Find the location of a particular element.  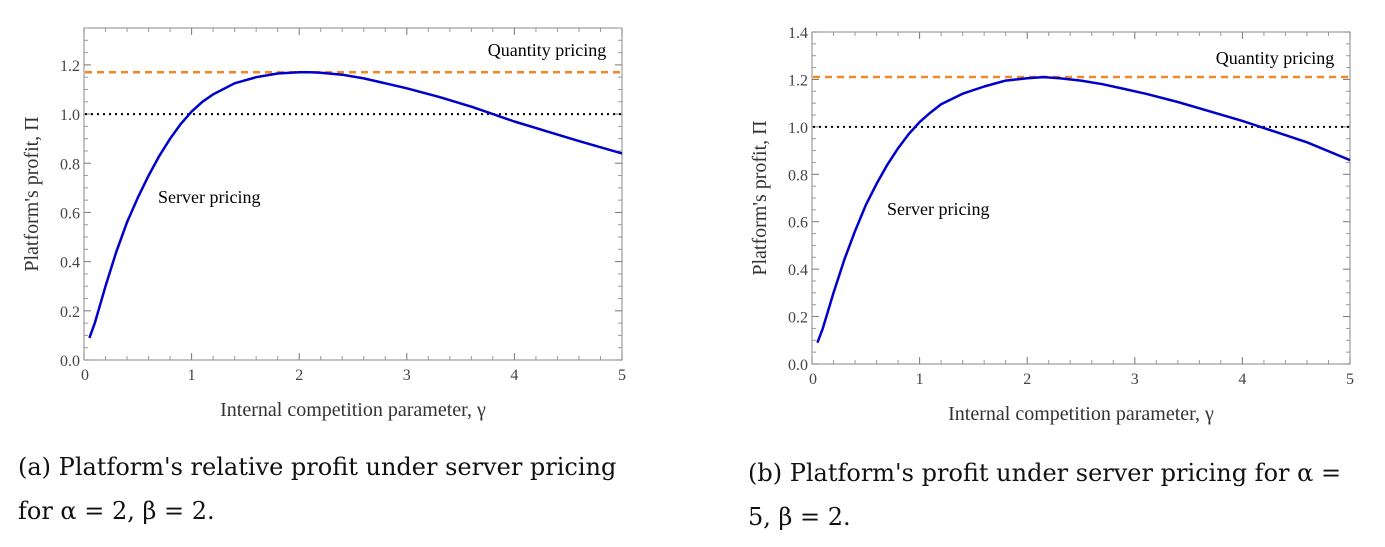

y-tick-label: 1.4 is located at coordinates (798, 33).